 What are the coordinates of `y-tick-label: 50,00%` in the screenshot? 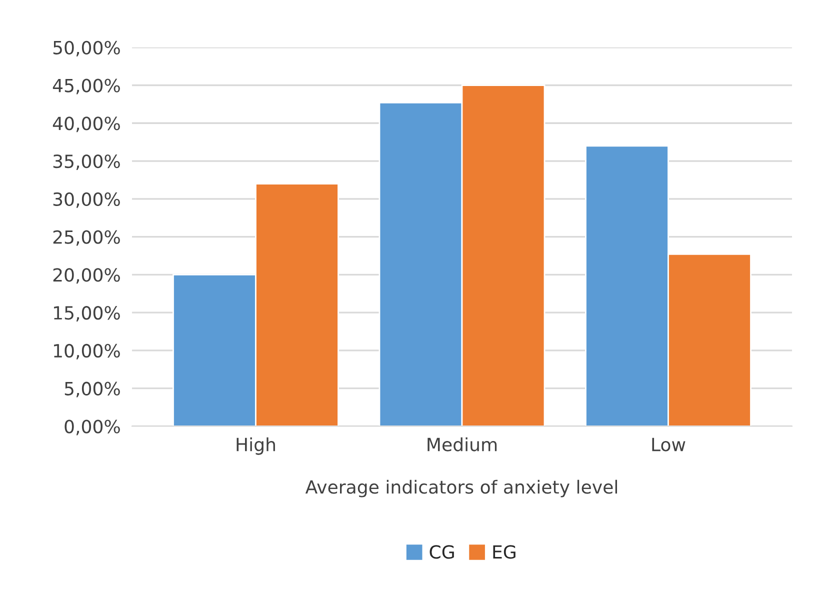 It's located at (86, 48).